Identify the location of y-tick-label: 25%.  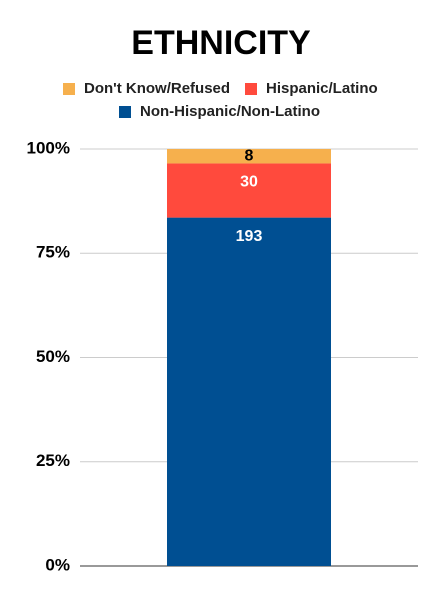
(53, 460).